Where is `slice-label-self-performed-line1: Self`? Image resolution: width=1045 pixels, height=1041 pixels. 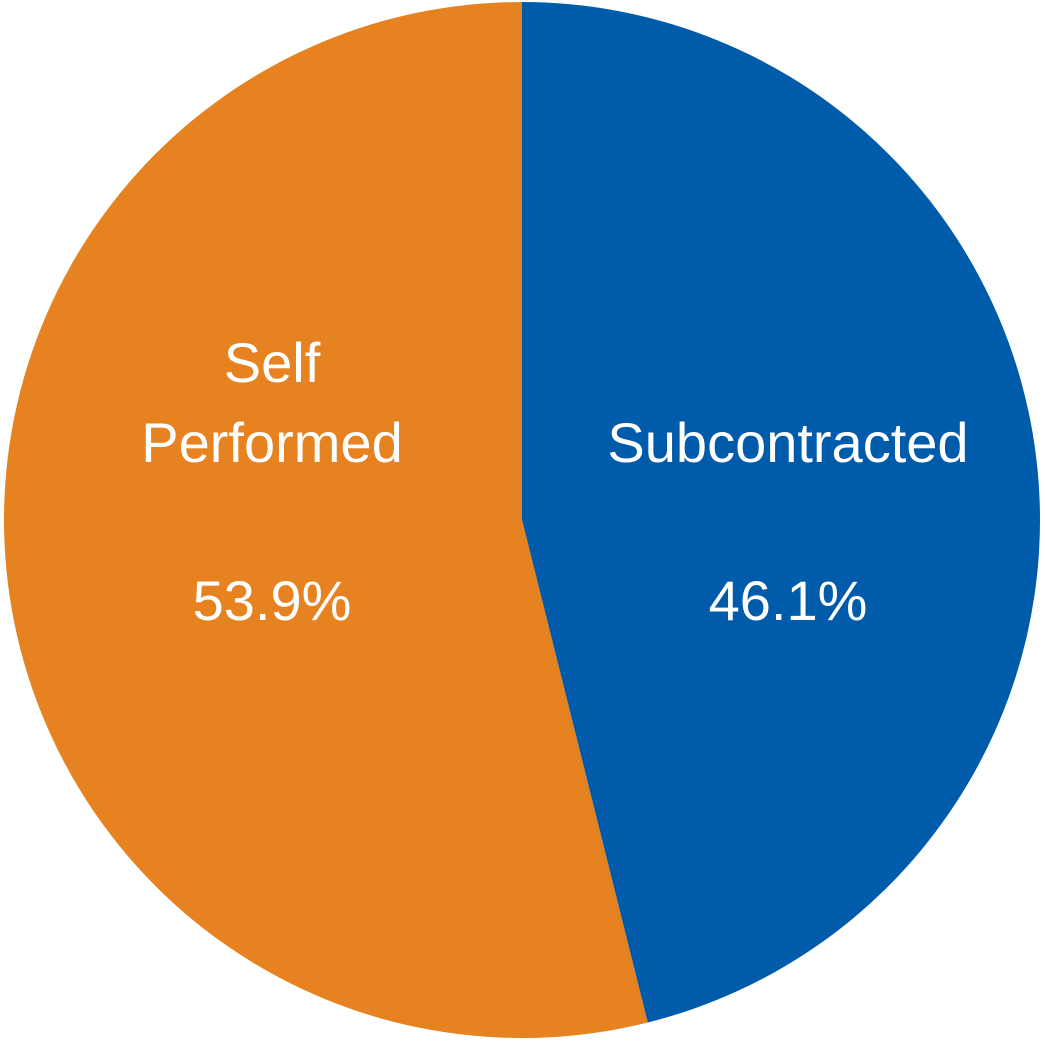 slice-label-self-performed-line1: Self is located at coordinates (272, 362).